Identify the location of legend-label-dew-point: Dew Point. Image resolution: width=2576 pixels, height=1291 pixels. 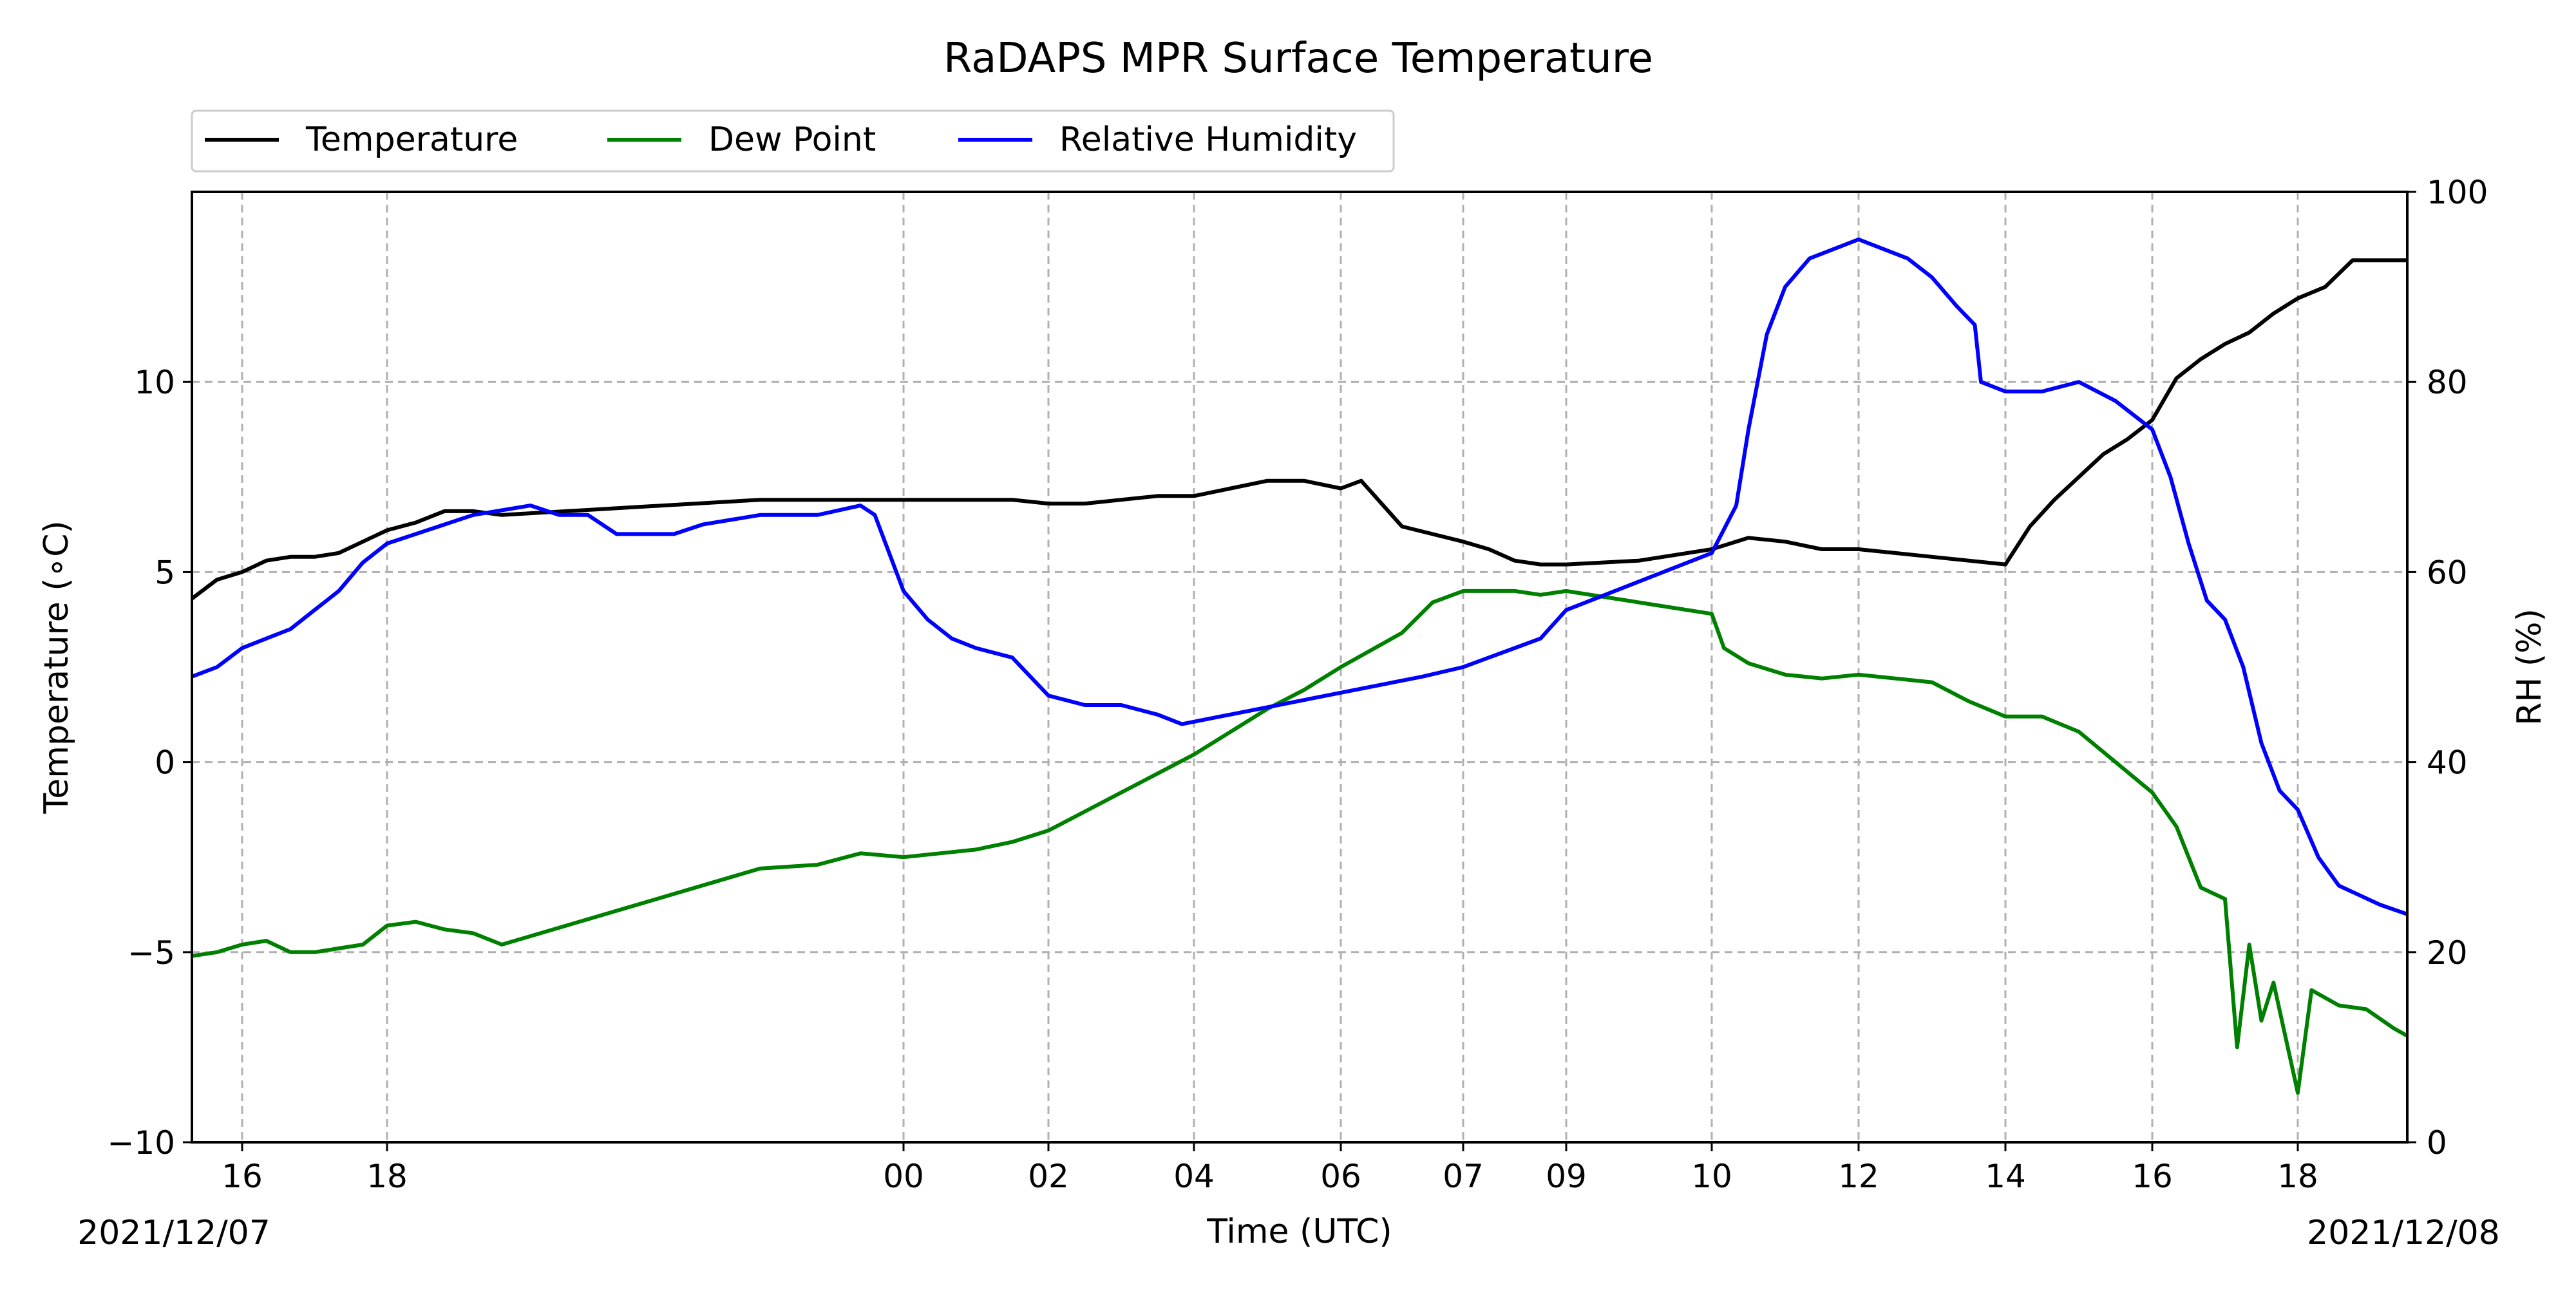
(792, 139).